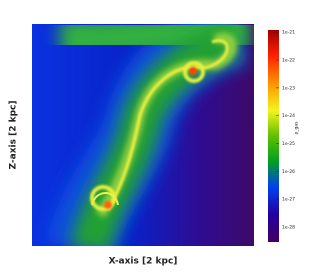 This screenshot has width=320, height=276. I want to click on colorbar-tick-label: 1e-25, so click(288, 144).